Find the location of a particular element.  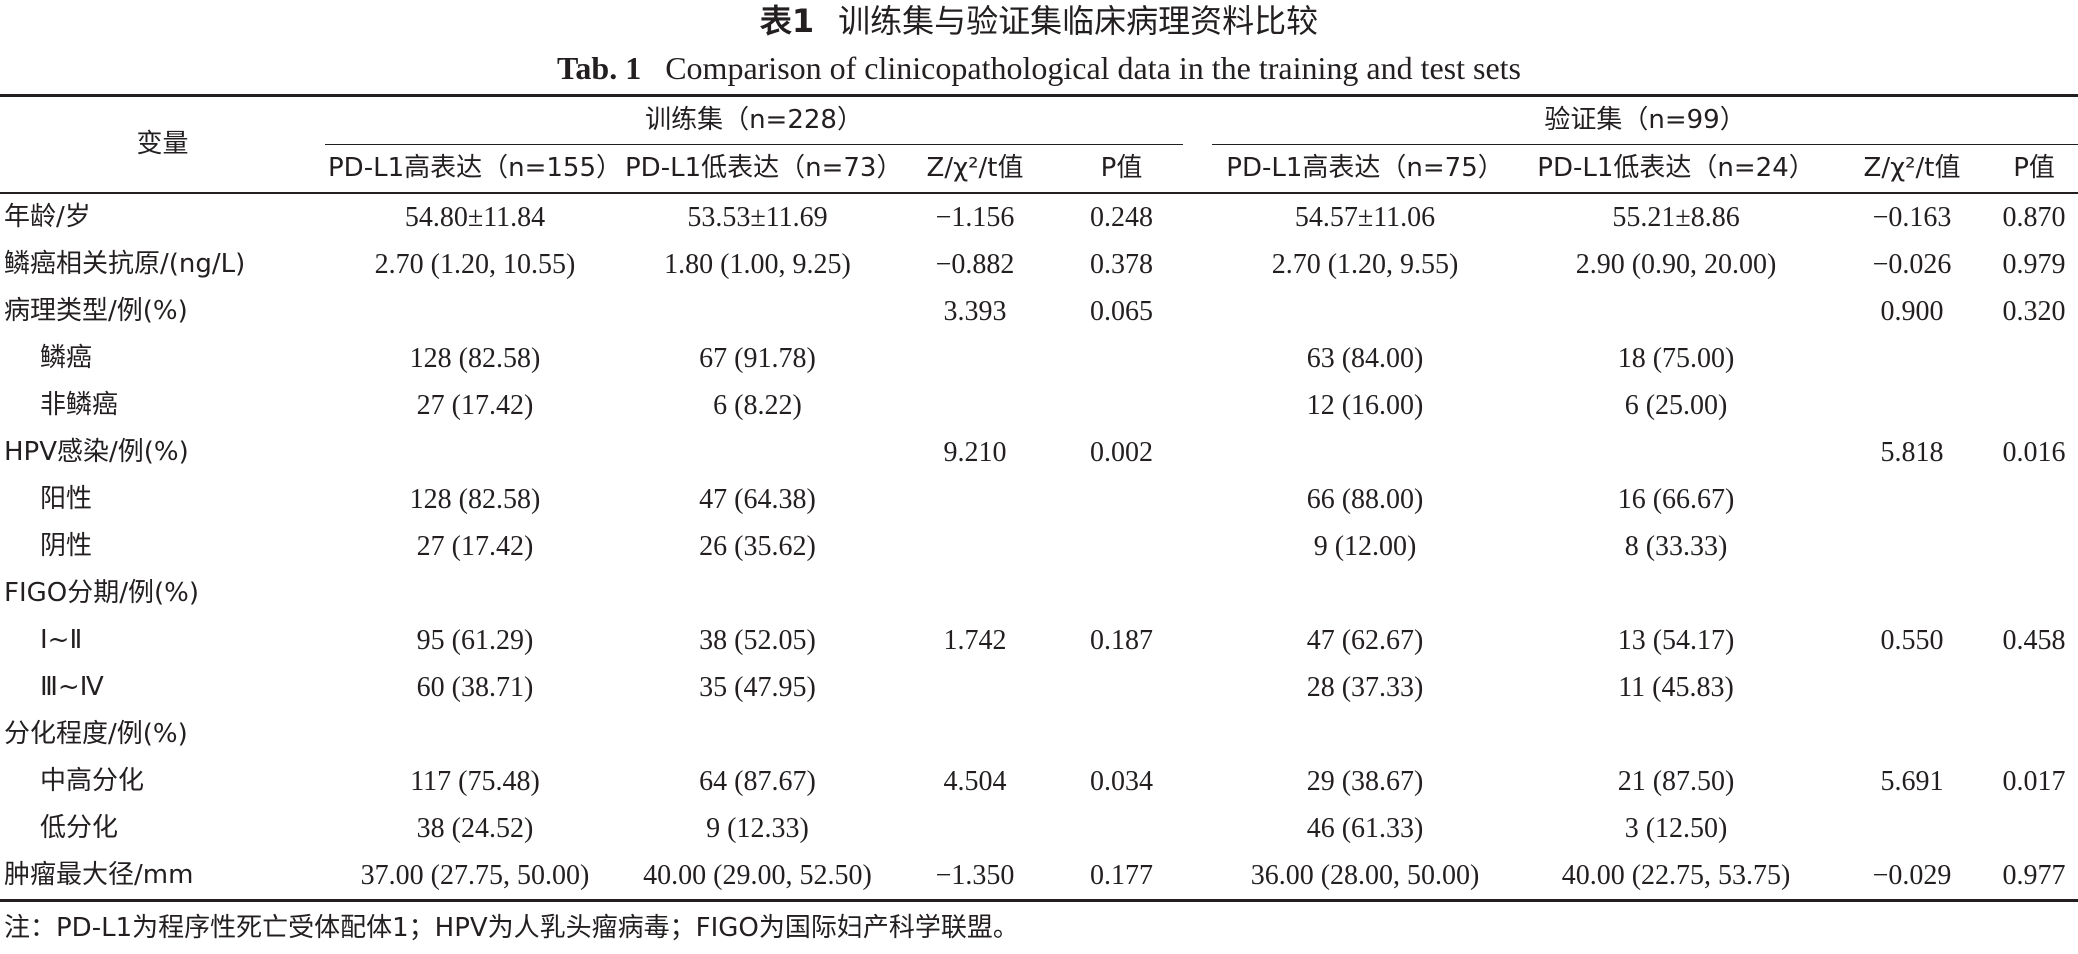

table-cell: 0.016 is located at coordinates (2034, 452).